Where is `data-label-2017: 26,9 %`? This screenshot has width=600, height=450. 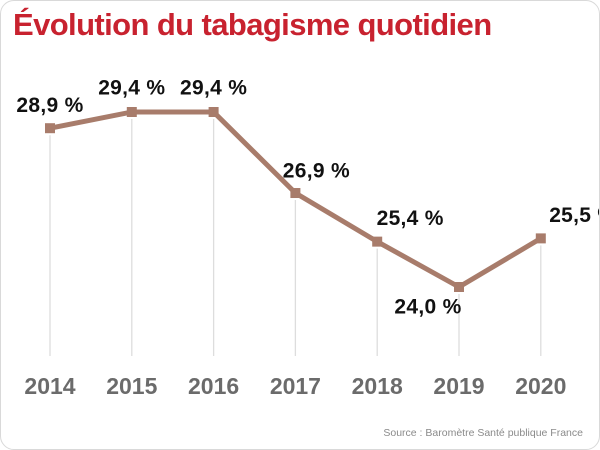 data-label-2017: 26,9 % is located at coordinates (316, 171).